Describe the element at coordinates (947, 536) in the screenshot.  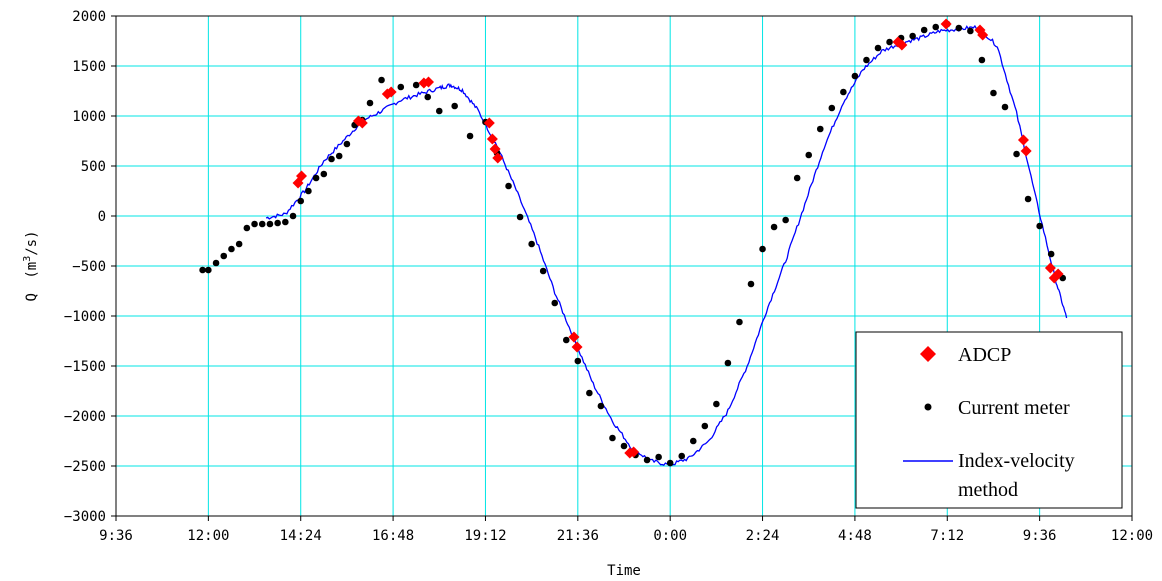
I see `x-tick-label: 7:12` at that location.